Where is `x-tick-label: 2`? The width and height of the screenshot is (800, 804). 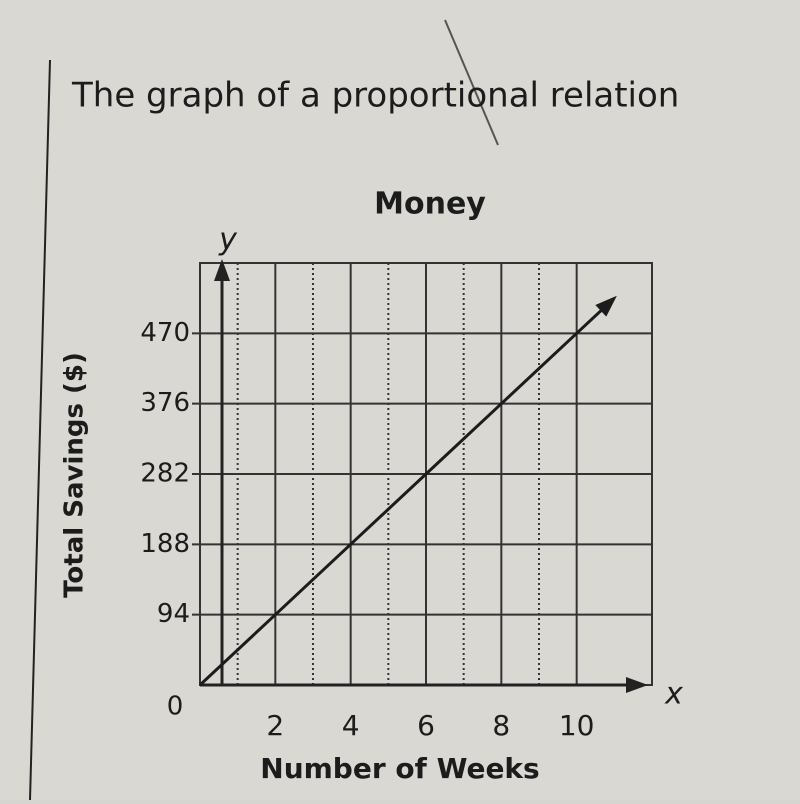 x-tick-label: 2 is located at coordinates (275, 725).